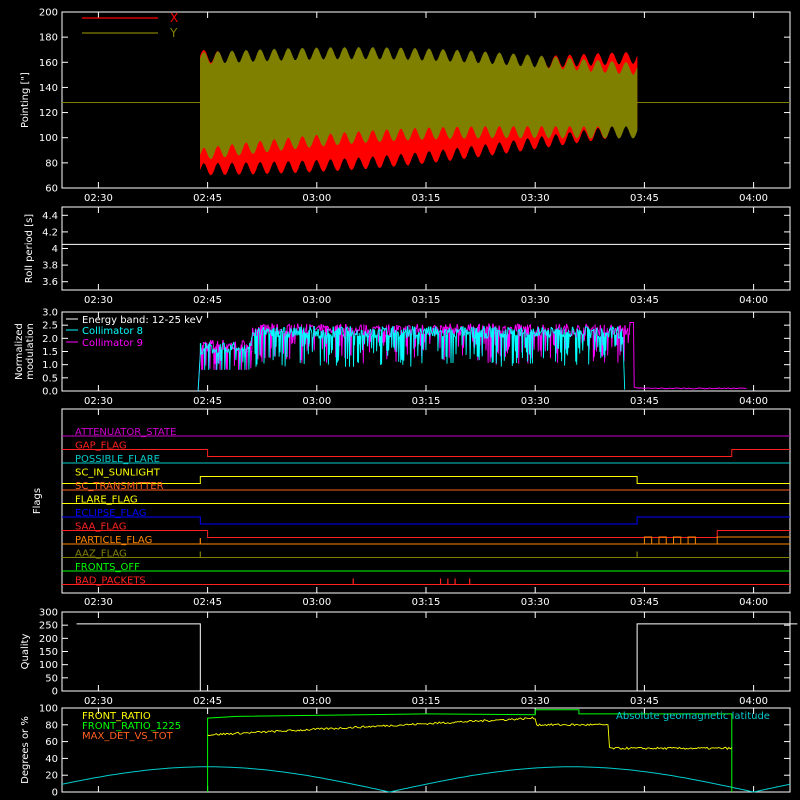 Image resolution: width=800 pixels, height=800 pixels. Describe the element at coordinates (100, 527) in the screenshot. I see `flag-label: SAA_FLAG` at that location.